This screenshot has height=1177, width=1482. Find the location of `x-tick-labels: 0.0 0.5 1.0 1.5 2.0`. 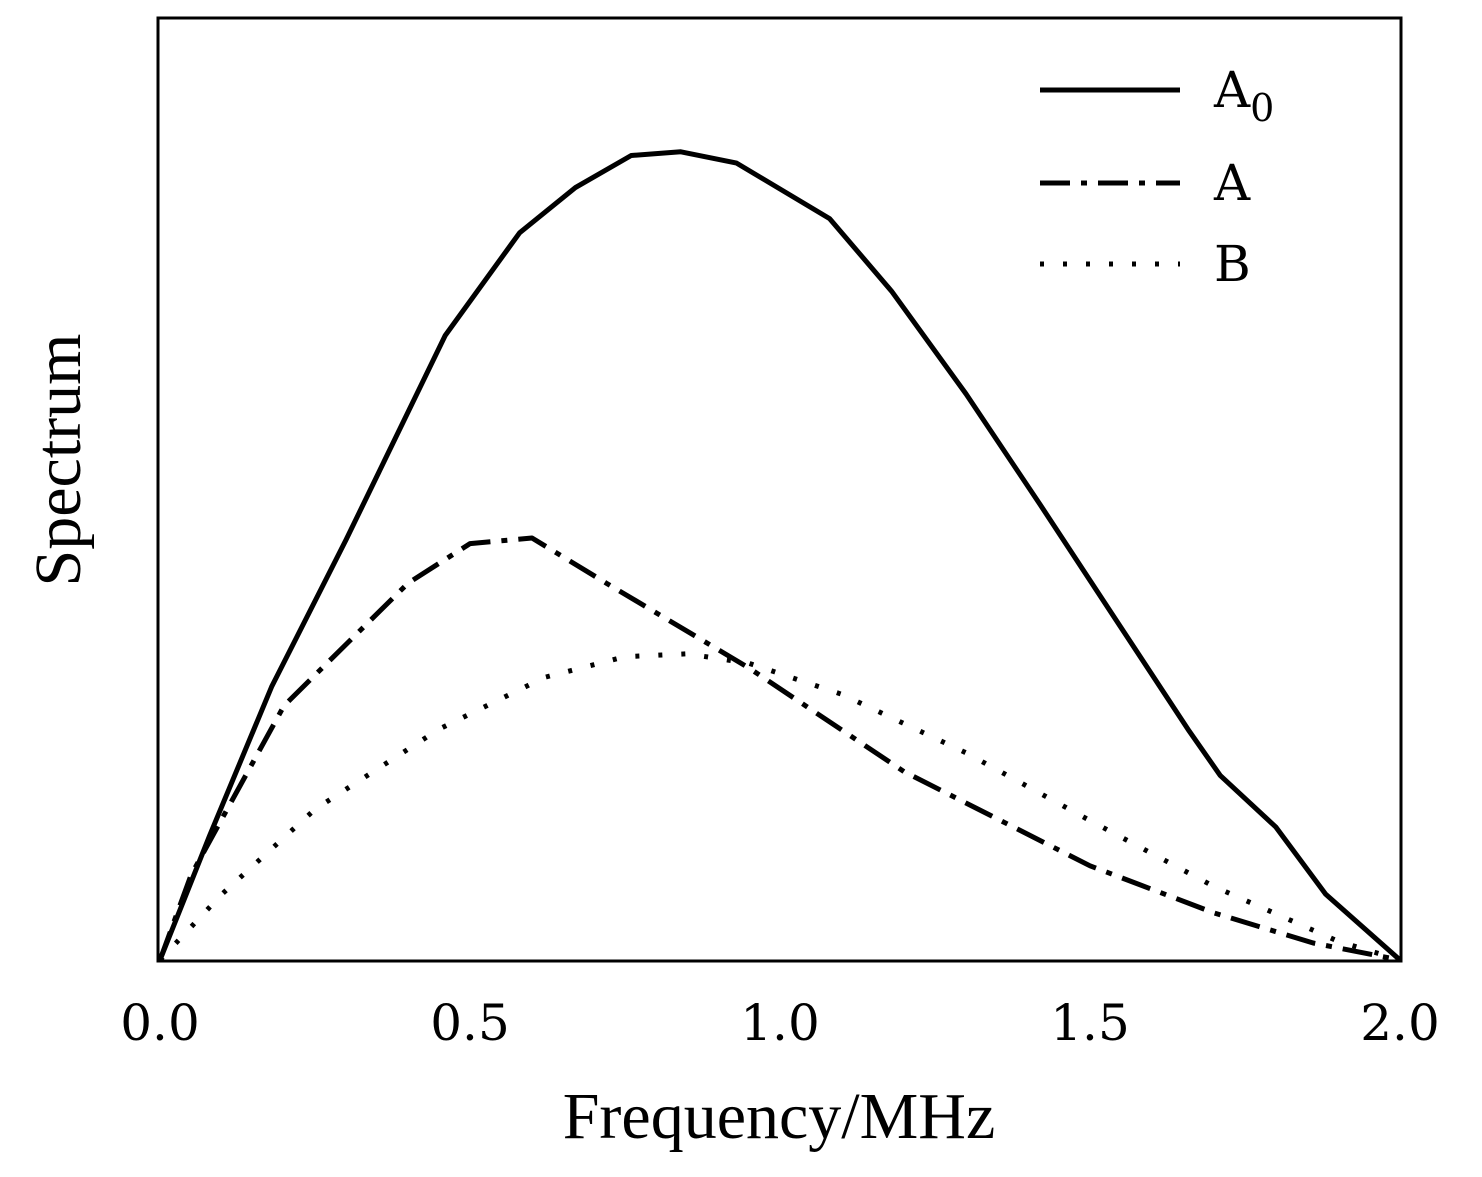

x-tick-labels: 0.0 0.5 1.0 1.5 2.0 is located at coordinates (780, 1023).